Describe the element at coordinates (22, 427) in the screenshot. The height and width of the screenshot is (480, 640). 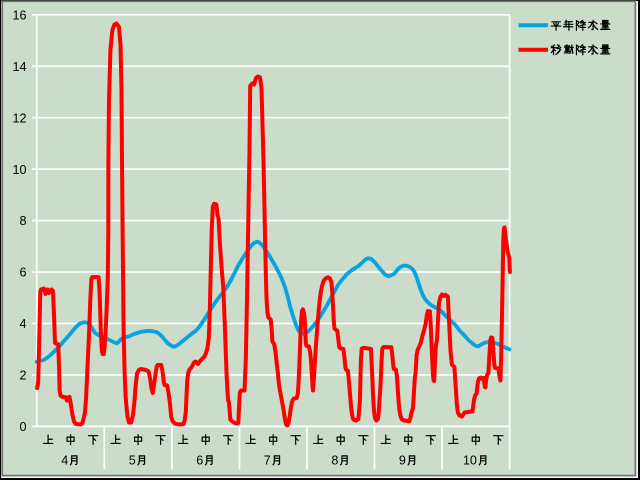
I see `svg-text: 0` at that location.